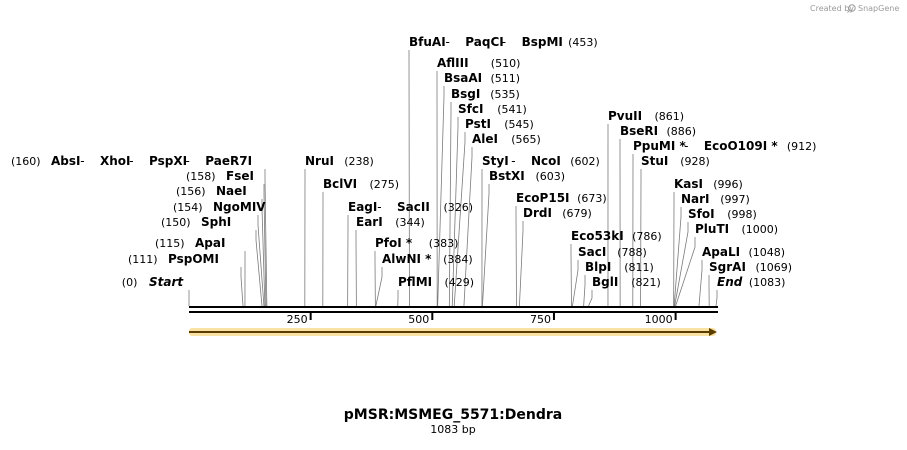 The width and height of the screenshot is (907, 450). I want to click on site-pos-nari: (997), so click(735, 199).